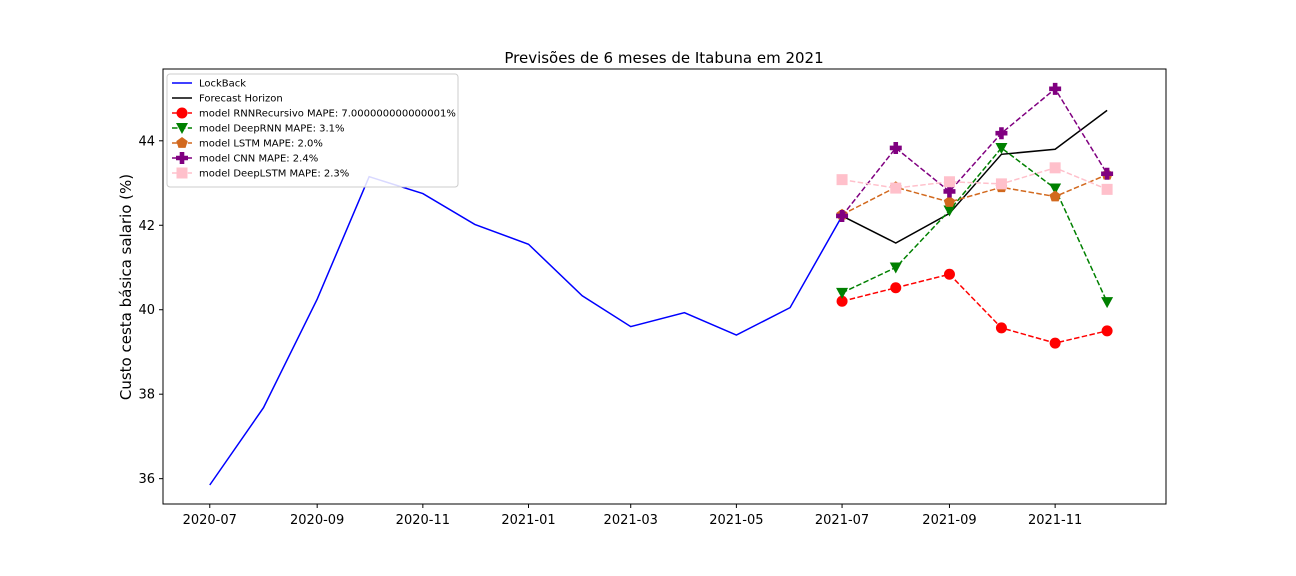  Describe the element at coordinates (949, 520) in the screenshot. I see `x-tick-label: 2021-09` at that location.